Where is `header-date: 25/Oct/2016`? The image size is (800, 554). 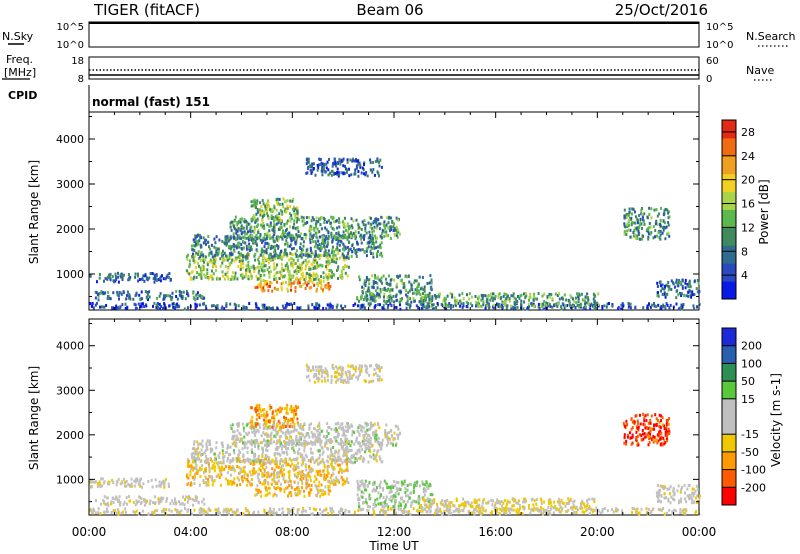 header-date: 25/Oct/2016 is located at coordinates (661, 10).